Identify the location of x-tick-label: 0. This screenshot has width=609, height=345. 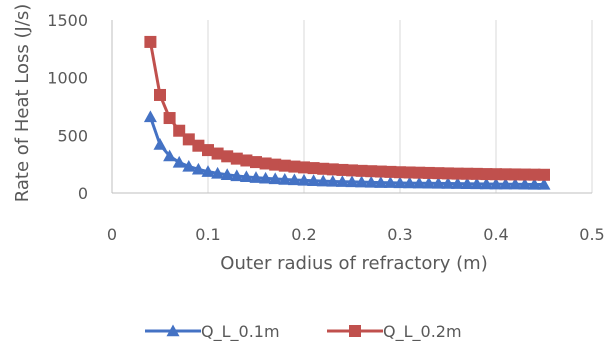
(112, 234).